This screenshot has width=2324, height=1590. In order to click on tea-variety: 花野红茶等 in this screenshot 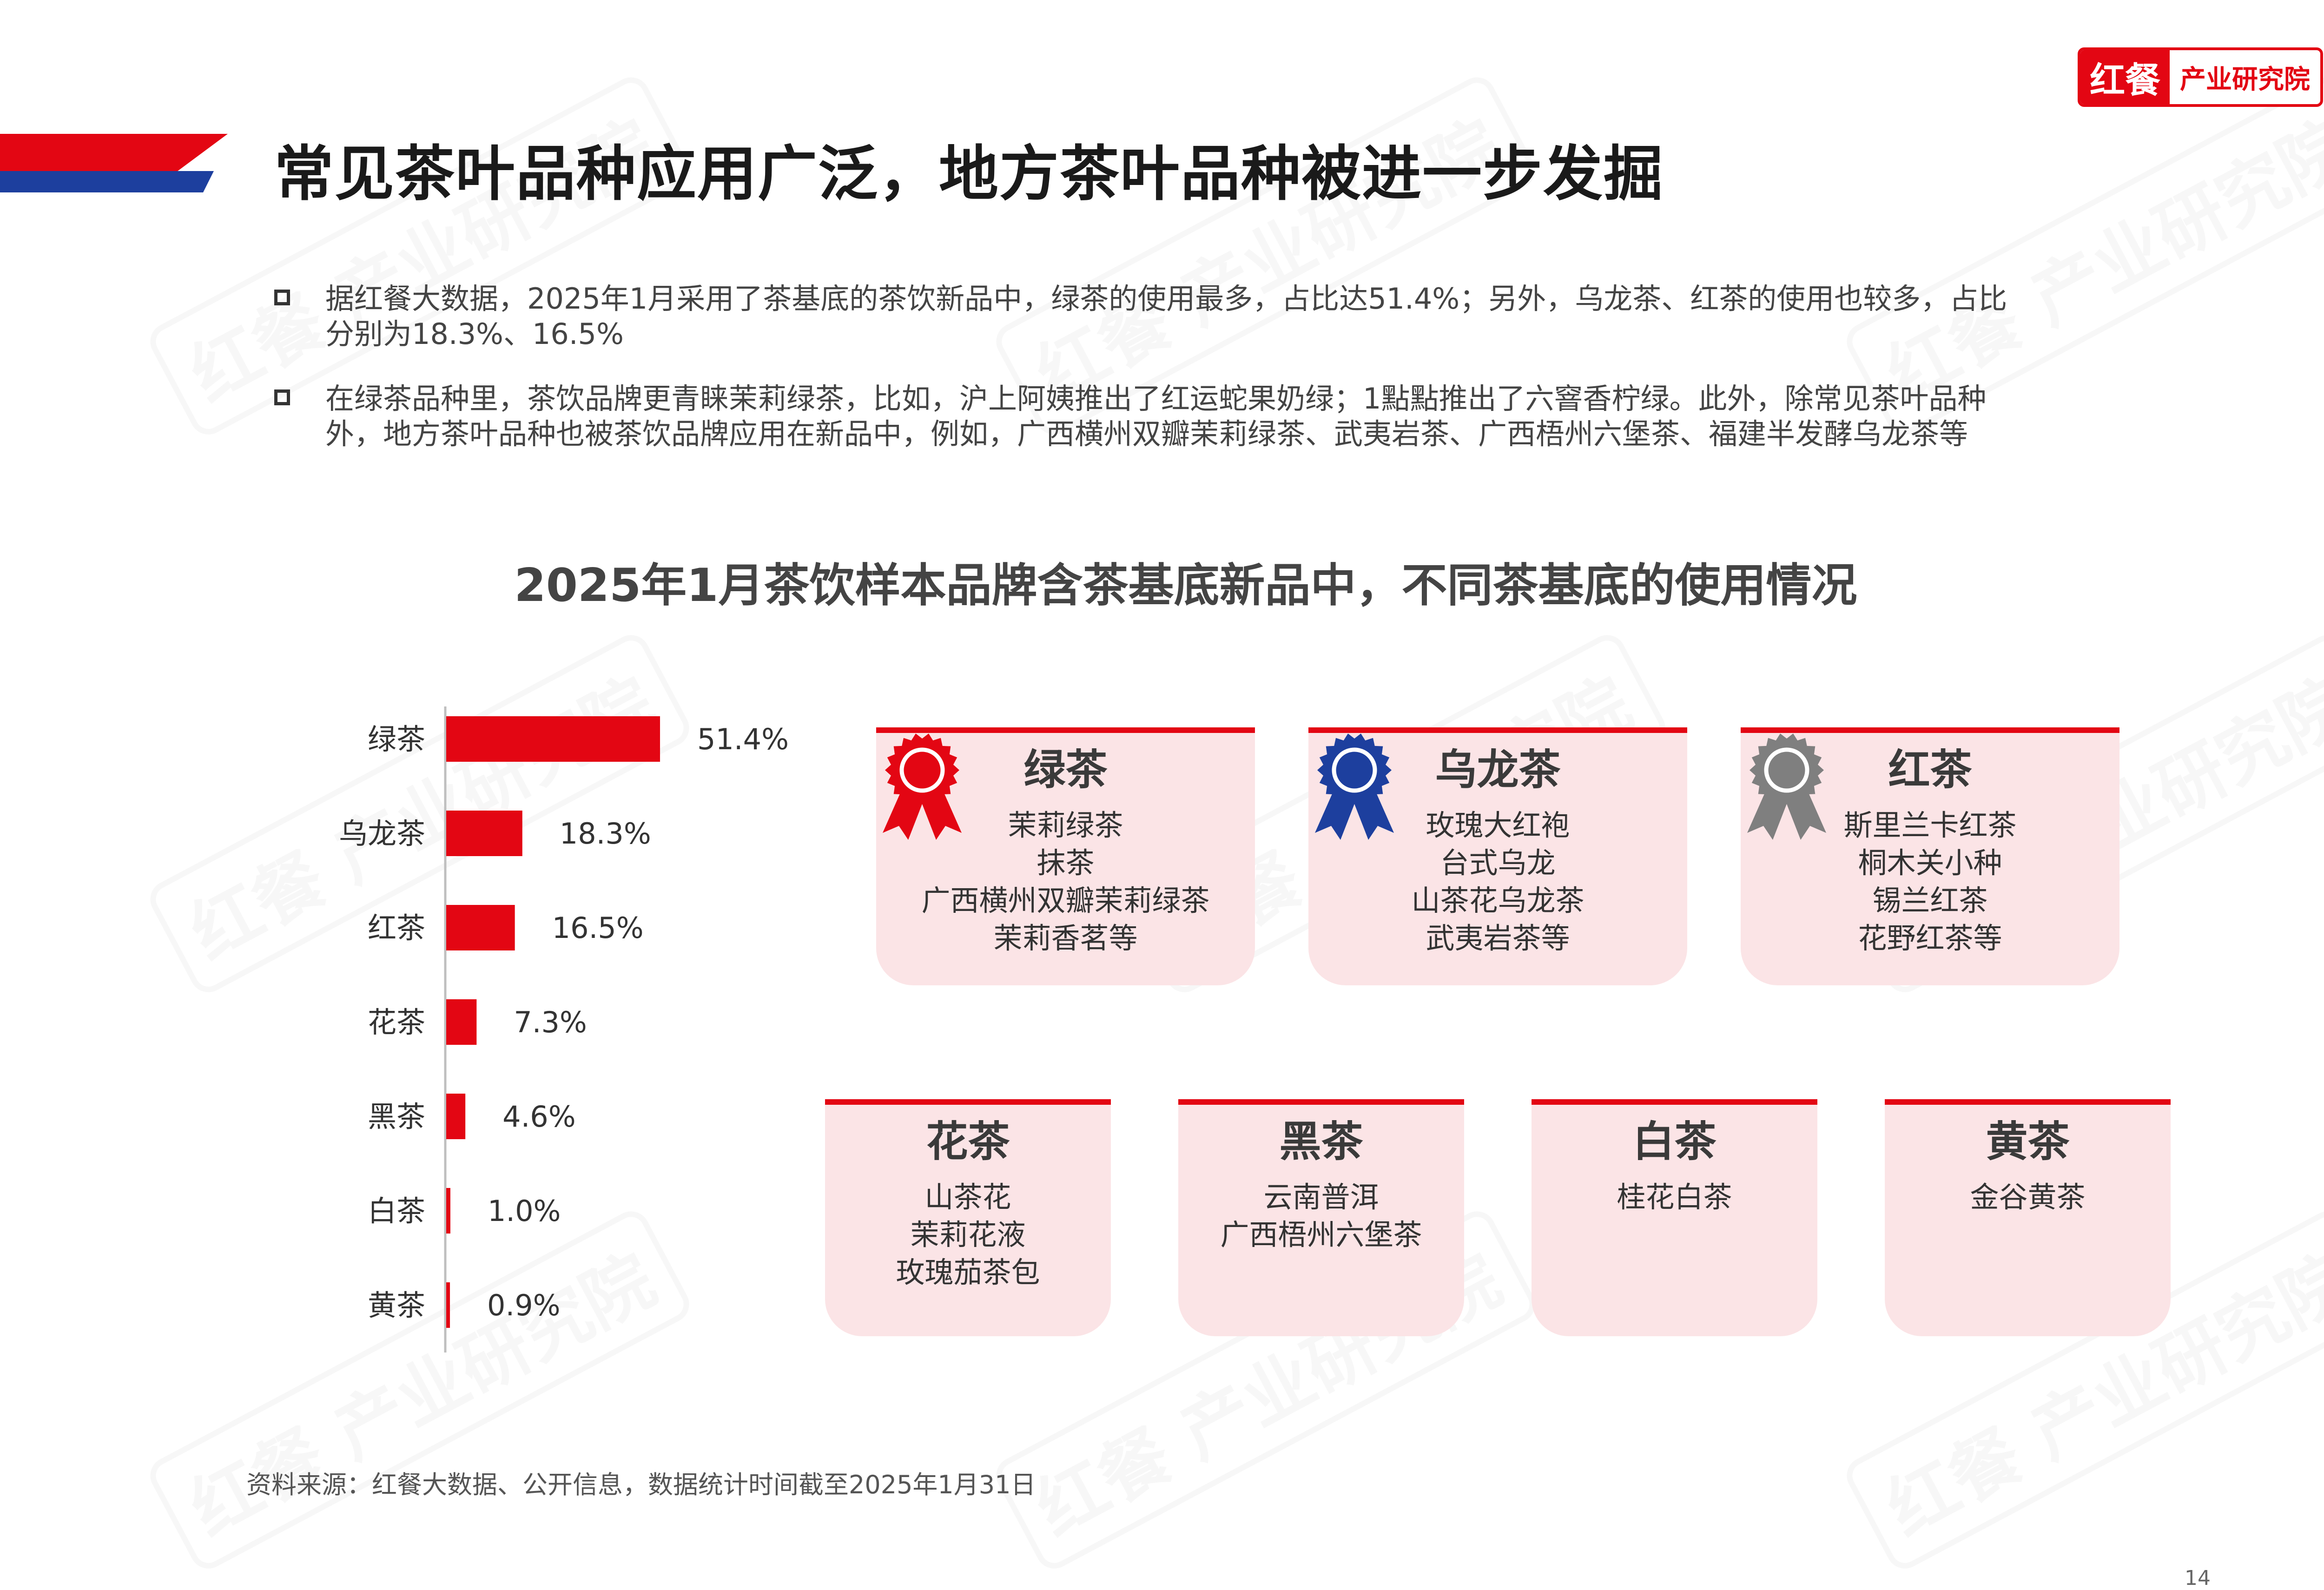, I will do `click(1930, 938)`.